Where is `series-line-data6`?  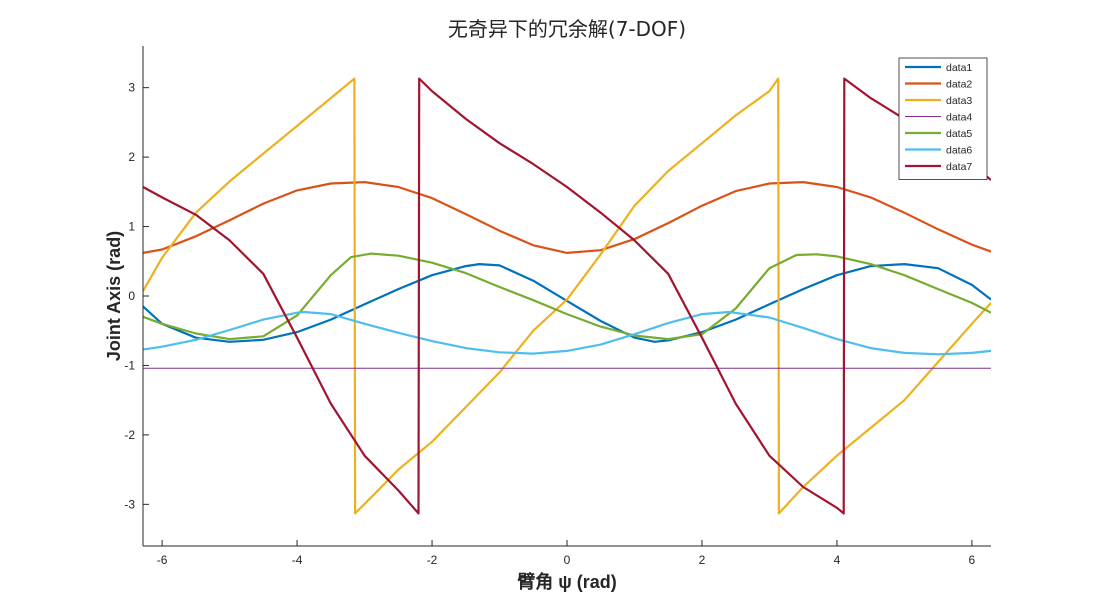
series-line-data6 is located at coordinates (567, 333).